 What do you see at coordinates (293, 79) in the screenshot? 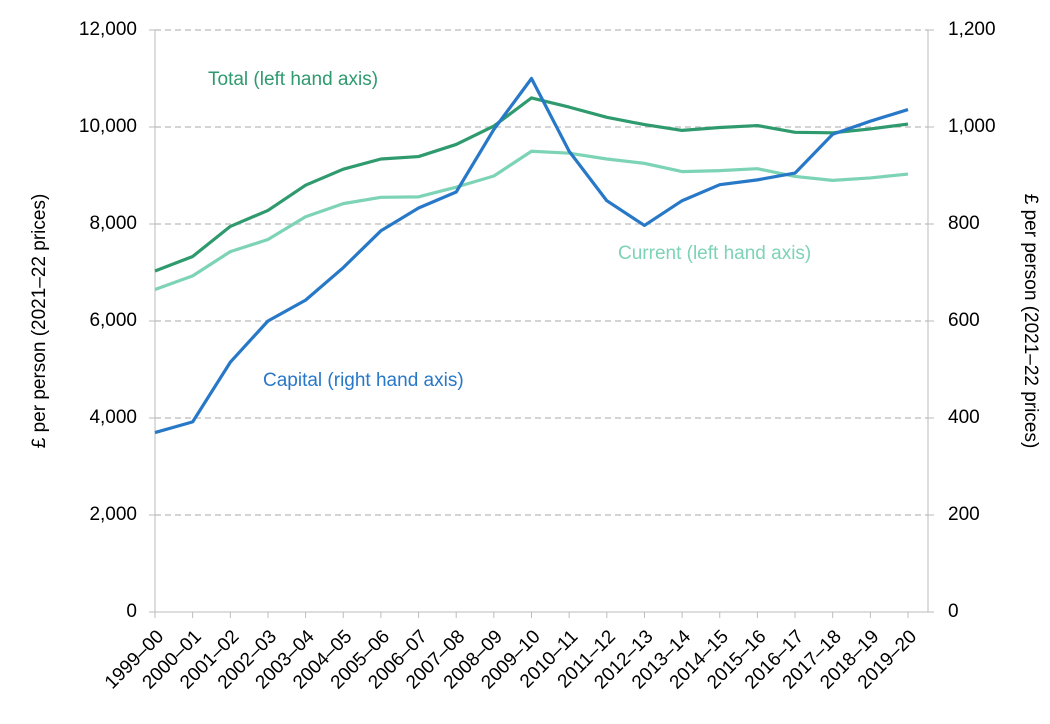
I see `series-annotation: Total (left hand axis)` at bounding box center [293, 79].